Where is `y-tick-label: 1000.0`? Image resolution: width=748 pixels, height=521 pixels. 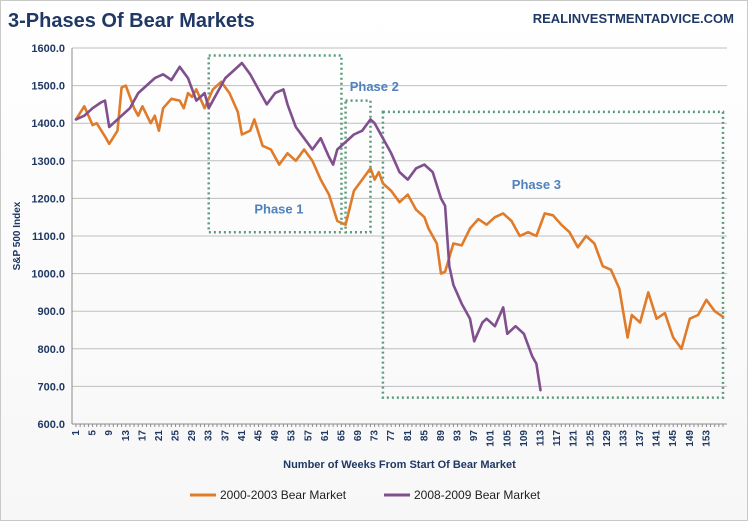
y-tick-label: 1000.0 is located at coordinates (48, 275).